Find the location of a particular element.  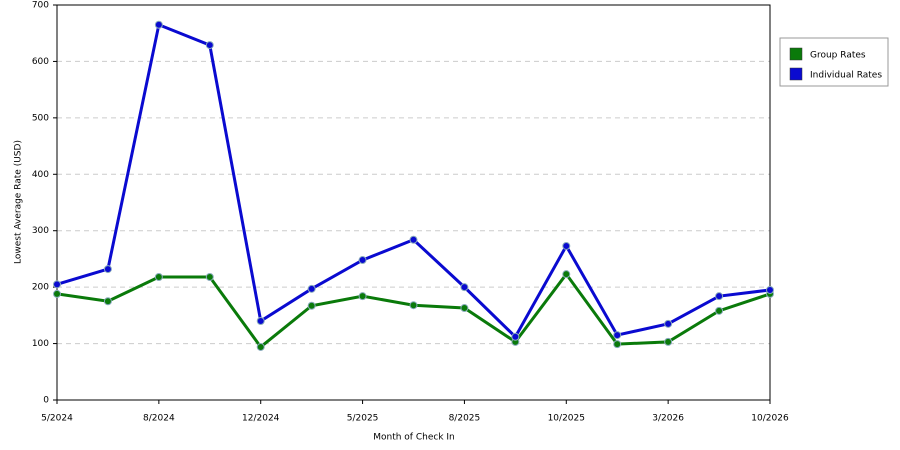

series-line is located at coordinates (413, 310).